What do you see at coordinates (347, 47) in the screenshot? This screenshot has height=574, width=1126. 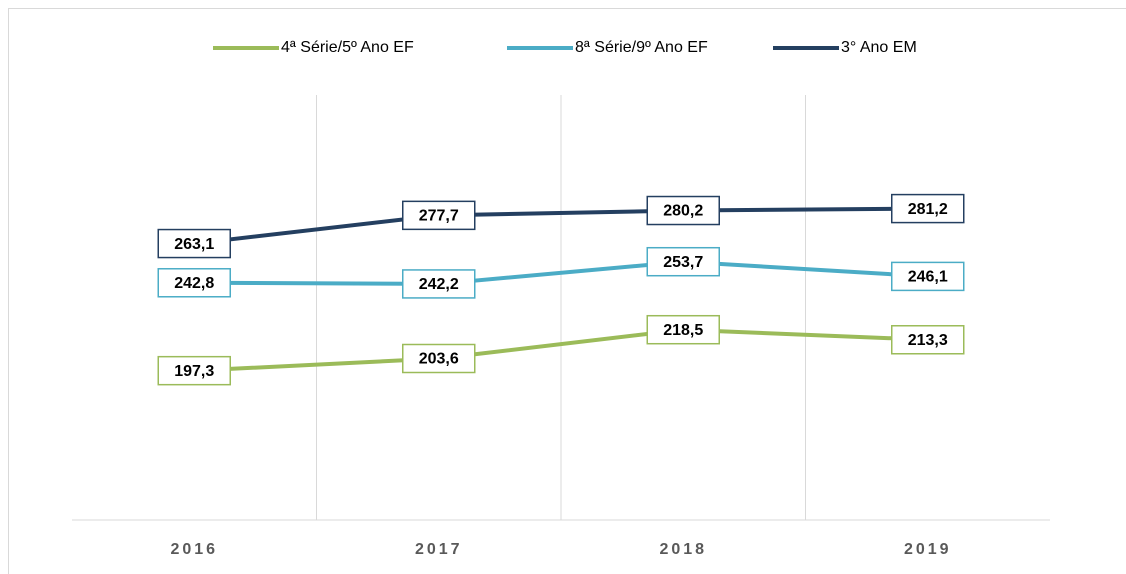 I see `legend-label: 4ª Série/5º Ano EF` at bounding box center [347, 47].